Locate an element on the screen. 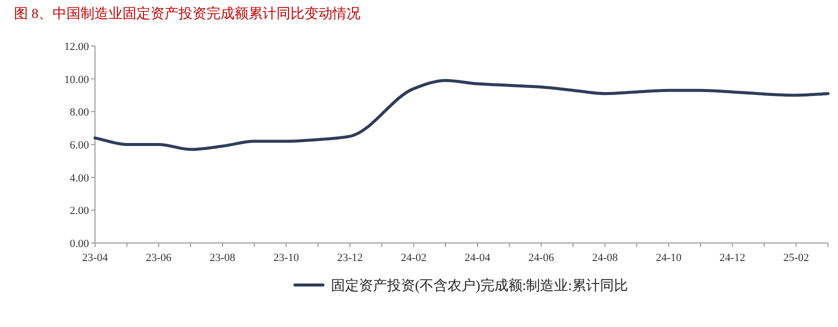 This screenshot has width=838, height=327. x-tick-label: 23-12 is located at coordinates (350, 258).